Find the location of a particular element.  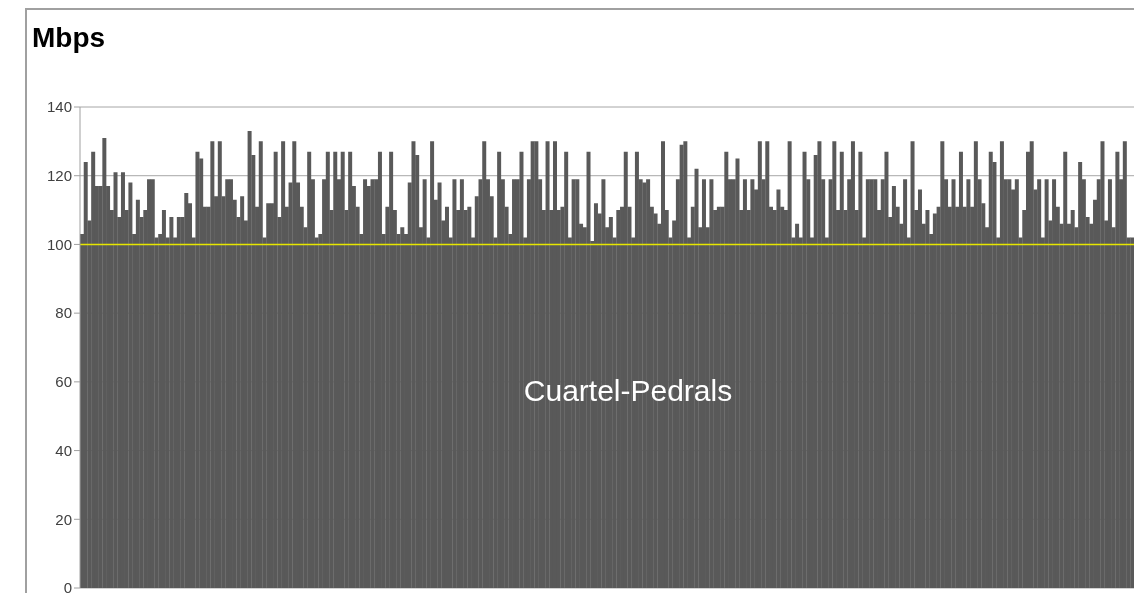

y-tick-label: 120 is located at coordinates (59, 176).